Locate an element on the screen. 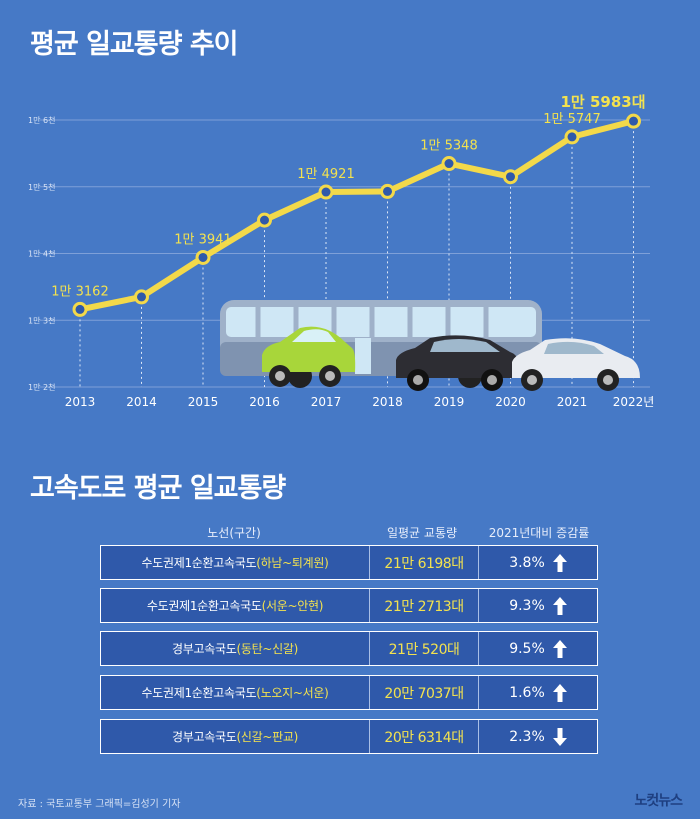 This screenshot has height=819, width=700. change-value: 9.3% is located at coordinates (527, 605).